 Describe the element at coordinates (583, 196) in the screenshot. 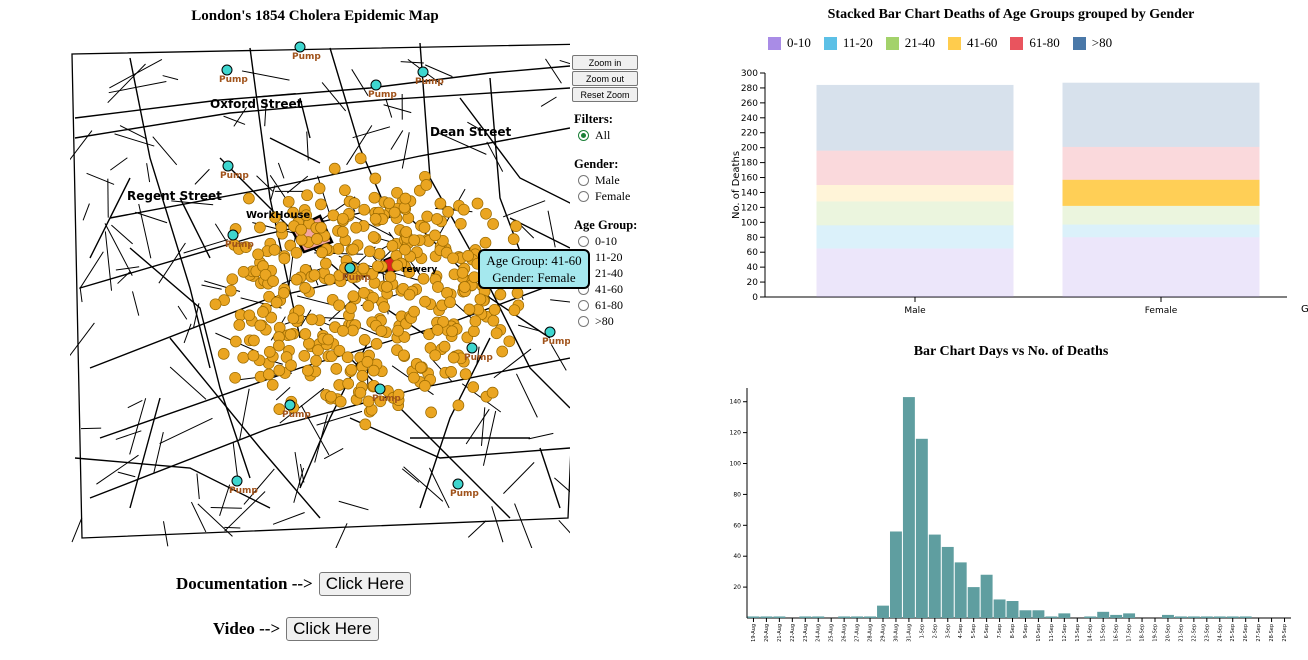

I see `gender-female-radio` at that location.